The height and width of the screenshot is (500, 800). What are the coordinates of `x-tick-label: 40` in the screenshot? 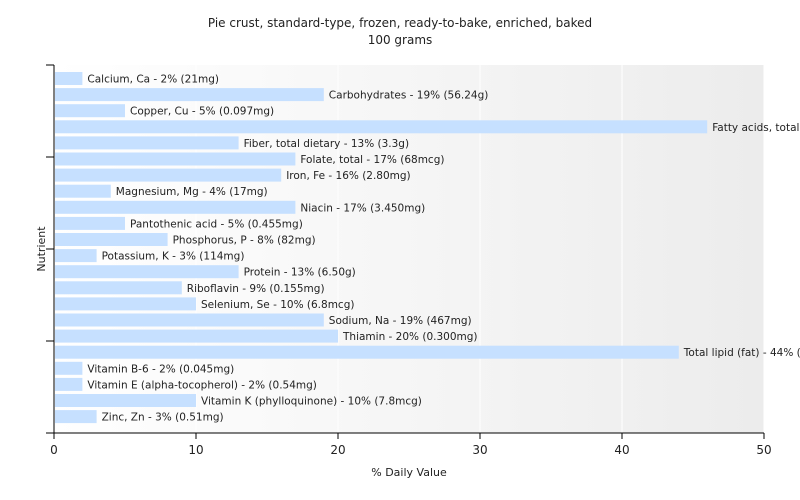 It's located at (621, 450).